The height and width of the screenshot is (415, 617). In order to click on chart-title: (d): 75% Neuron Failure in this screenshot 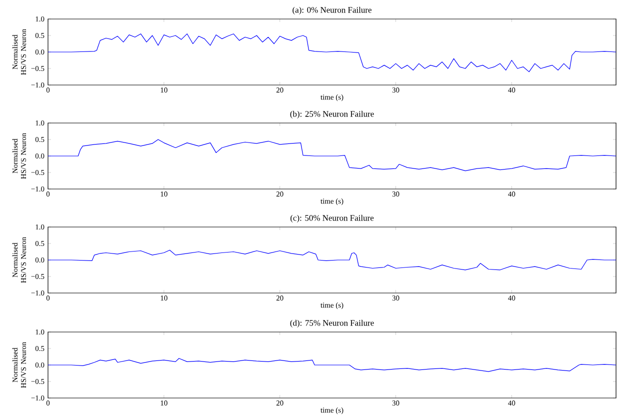, I will do `click(332, 324)`.